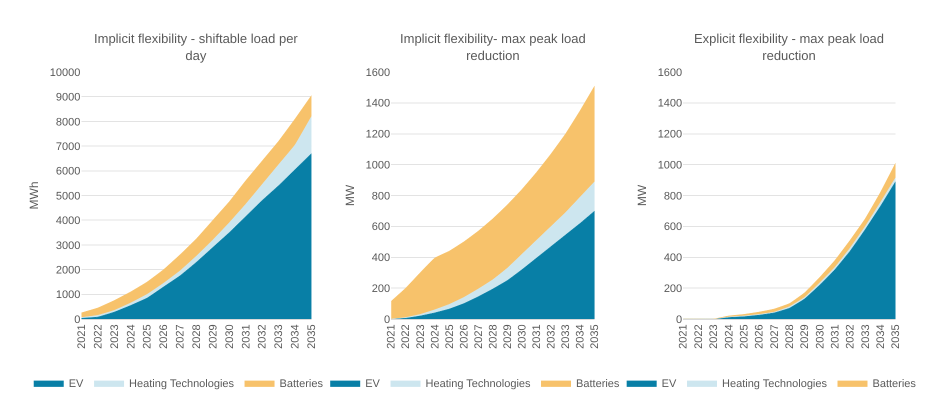 This screenshot has width=932, height=408. Describe the element at coordinates (493, 47) in the screenshot. I see `chart-title: Implicit flexibility- max peak load reduction` at that location.